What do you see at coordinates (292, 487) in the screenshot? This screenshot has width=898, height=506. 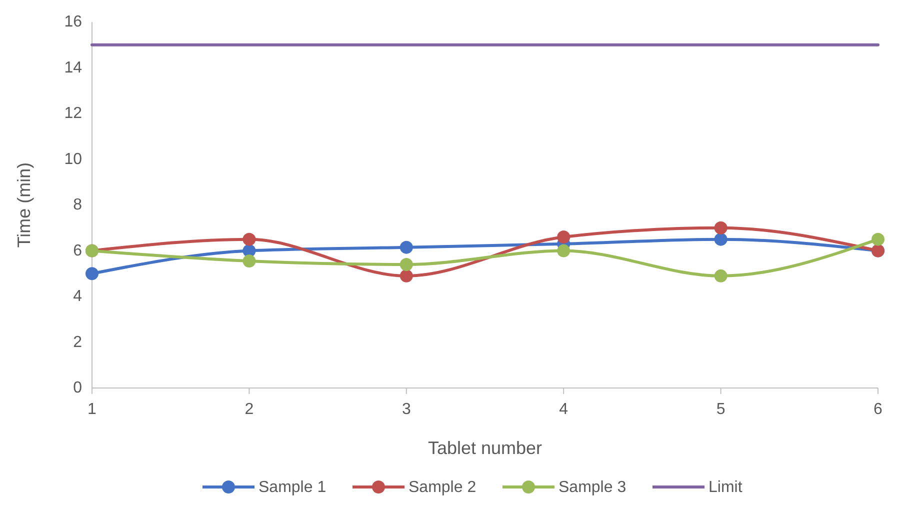 I see `legend-label: Sample 1` at bounding box center [292, 487].